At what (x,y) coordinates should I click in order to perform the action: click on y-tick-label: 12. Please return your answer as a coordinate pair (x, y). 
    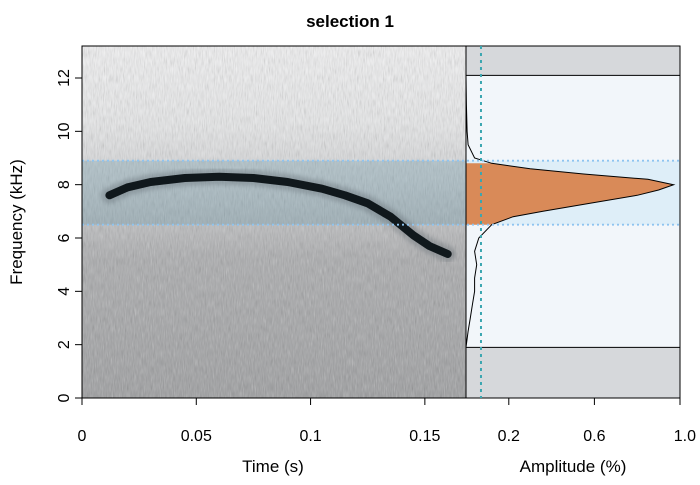
    Looking at the image, I should click on (64, 78).